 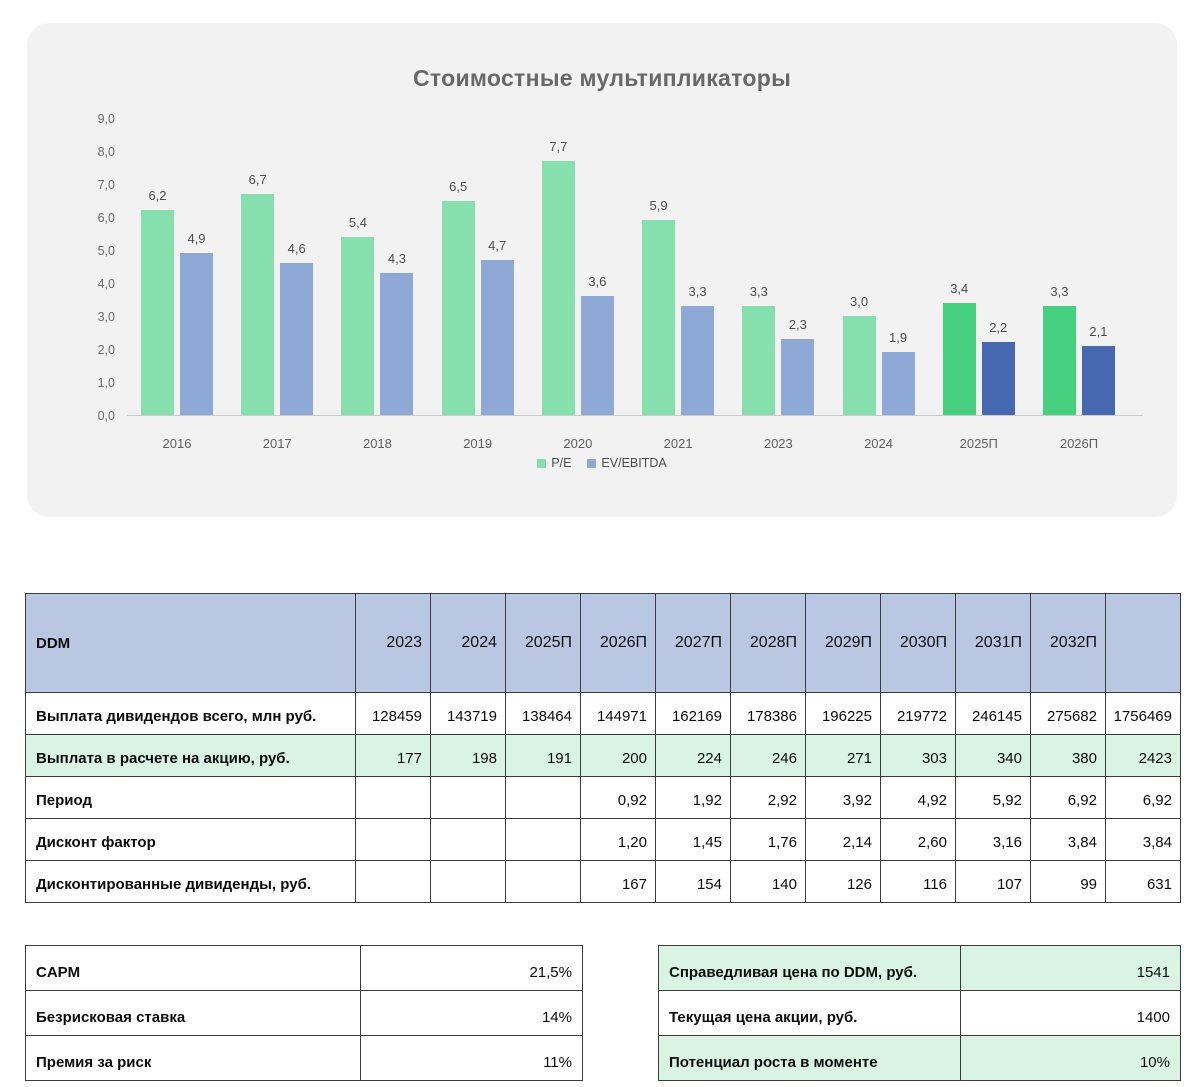 I want to click on row-label: Дисконт фактор, so click(x=190, y=839).